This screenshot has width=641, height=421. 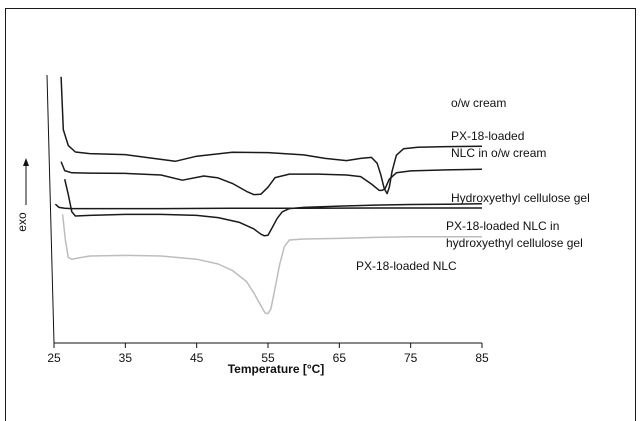 I want to click on y-axis-title: exo, so click(x=22, y=222).